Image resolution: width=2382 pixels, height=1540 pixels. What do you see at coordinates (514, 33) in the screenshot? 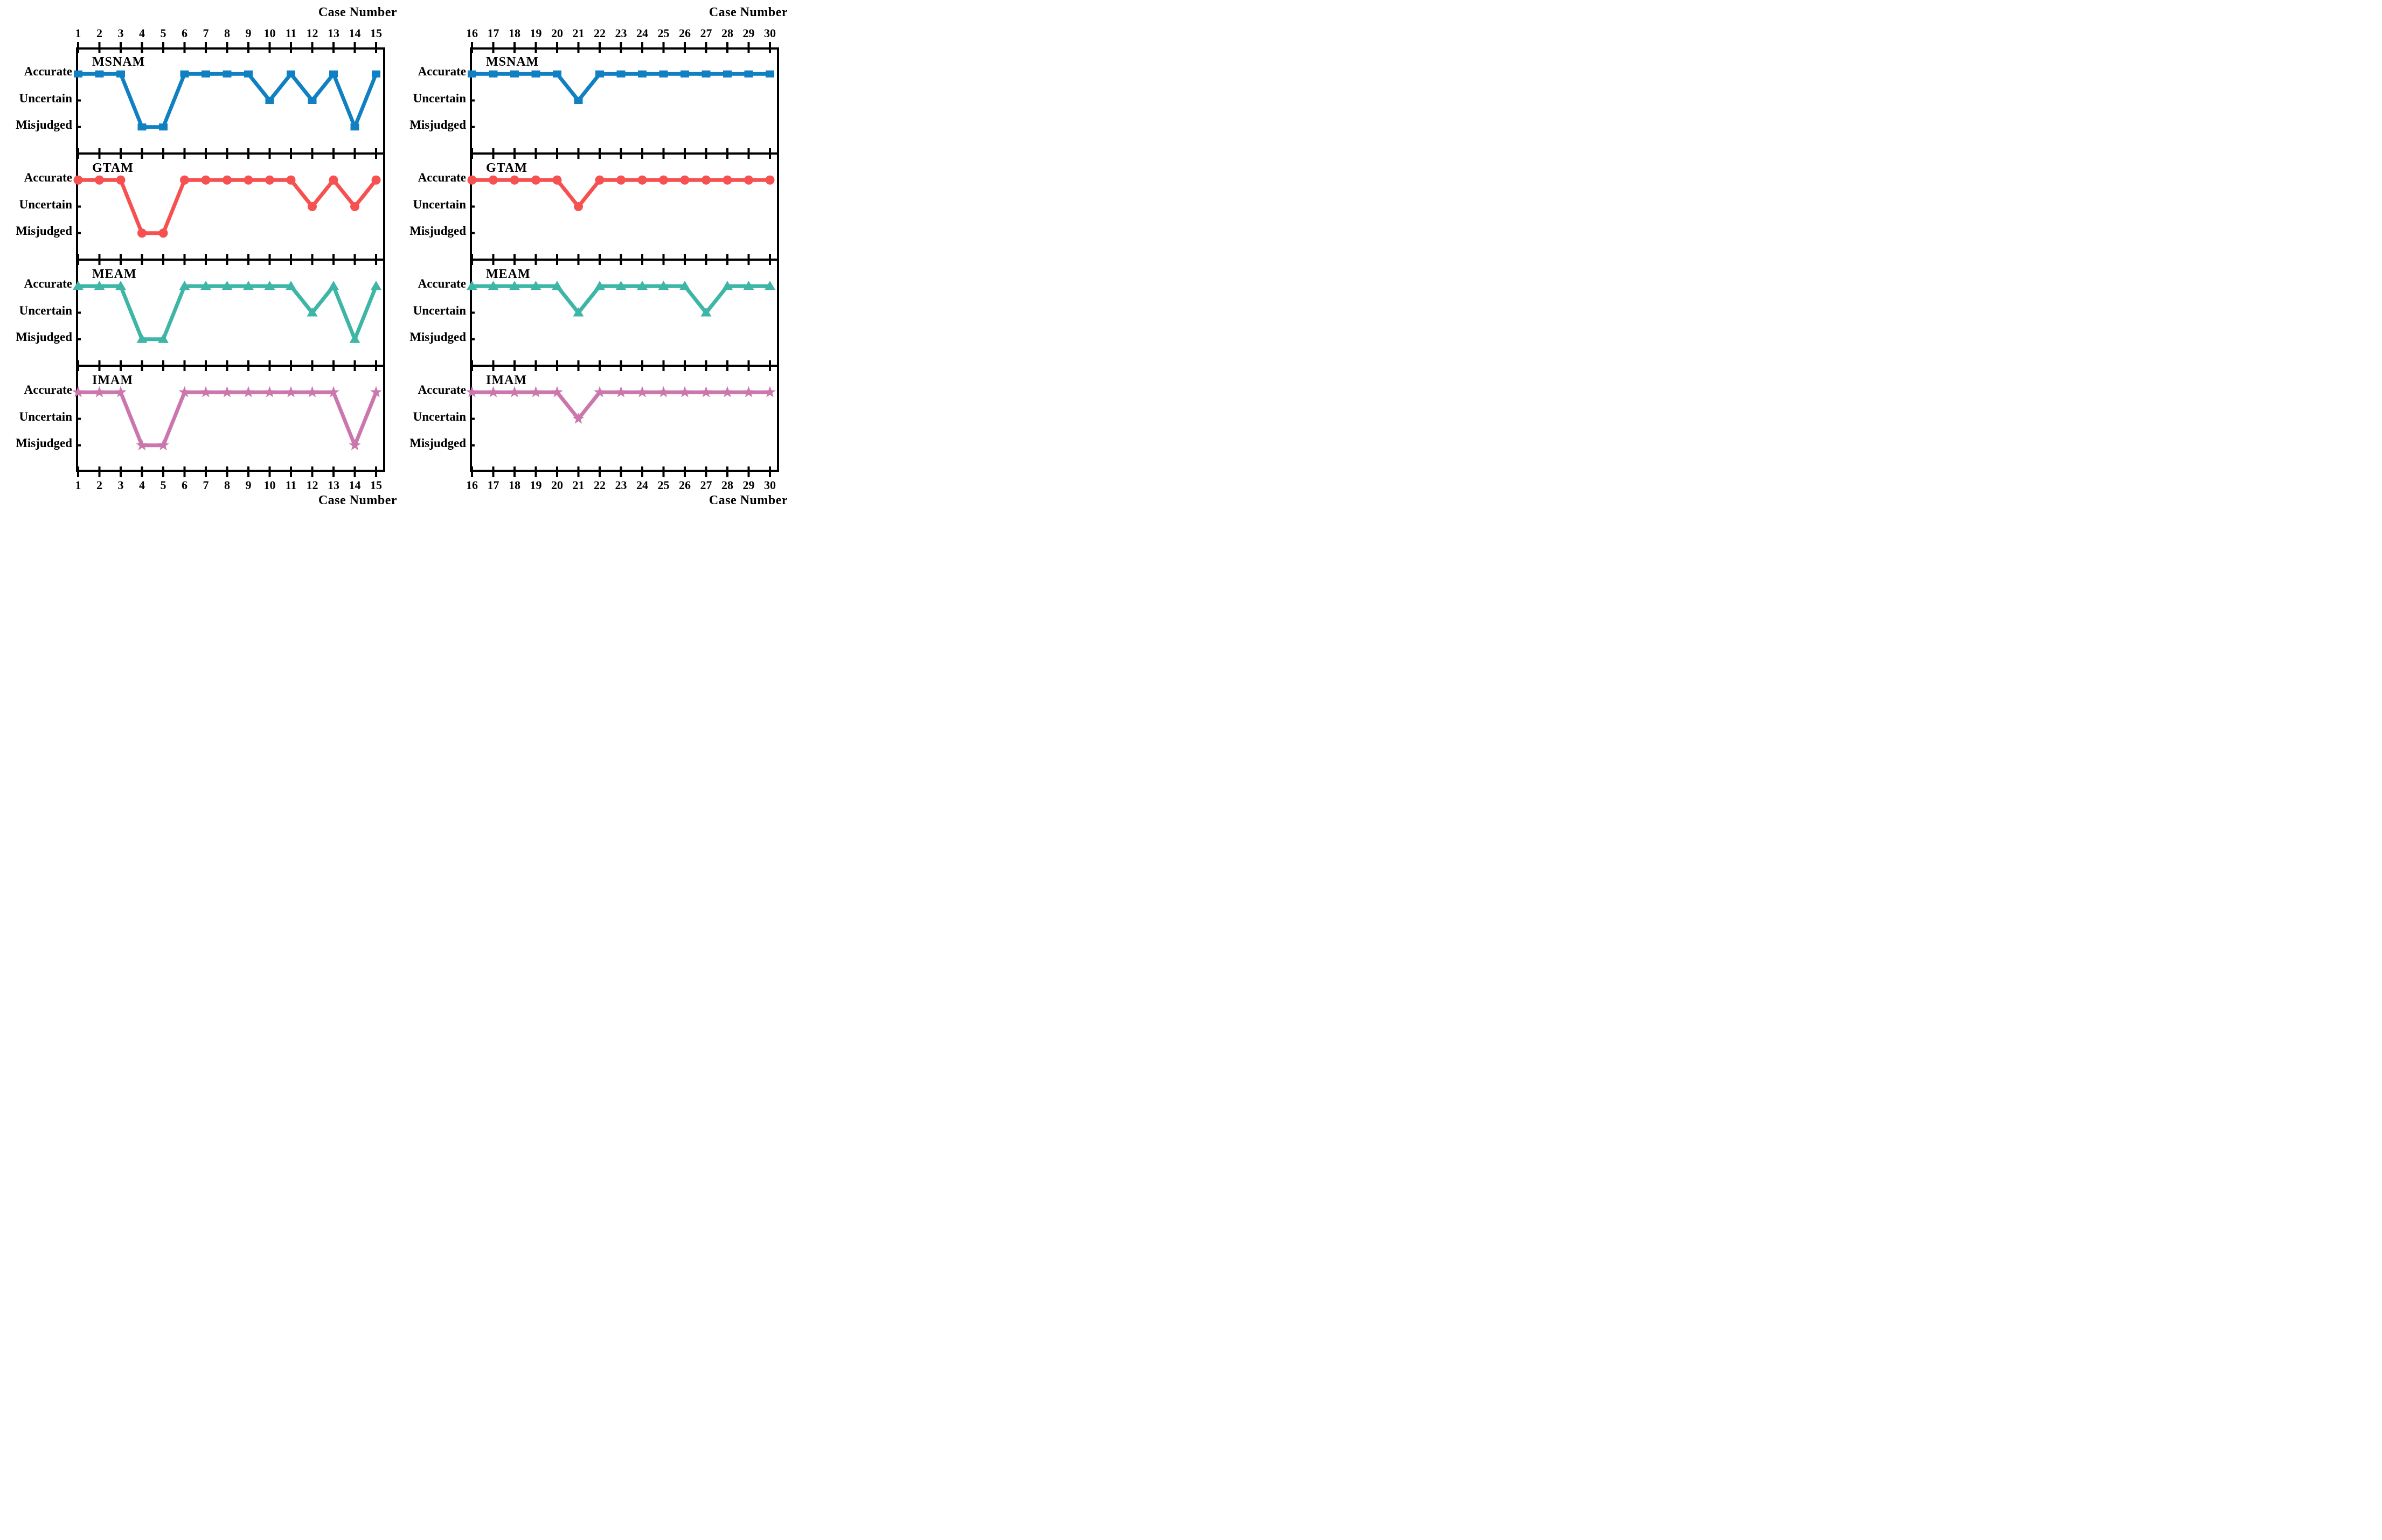
I see `x-tick-label-top: 18` at bounding box center [514, 33].